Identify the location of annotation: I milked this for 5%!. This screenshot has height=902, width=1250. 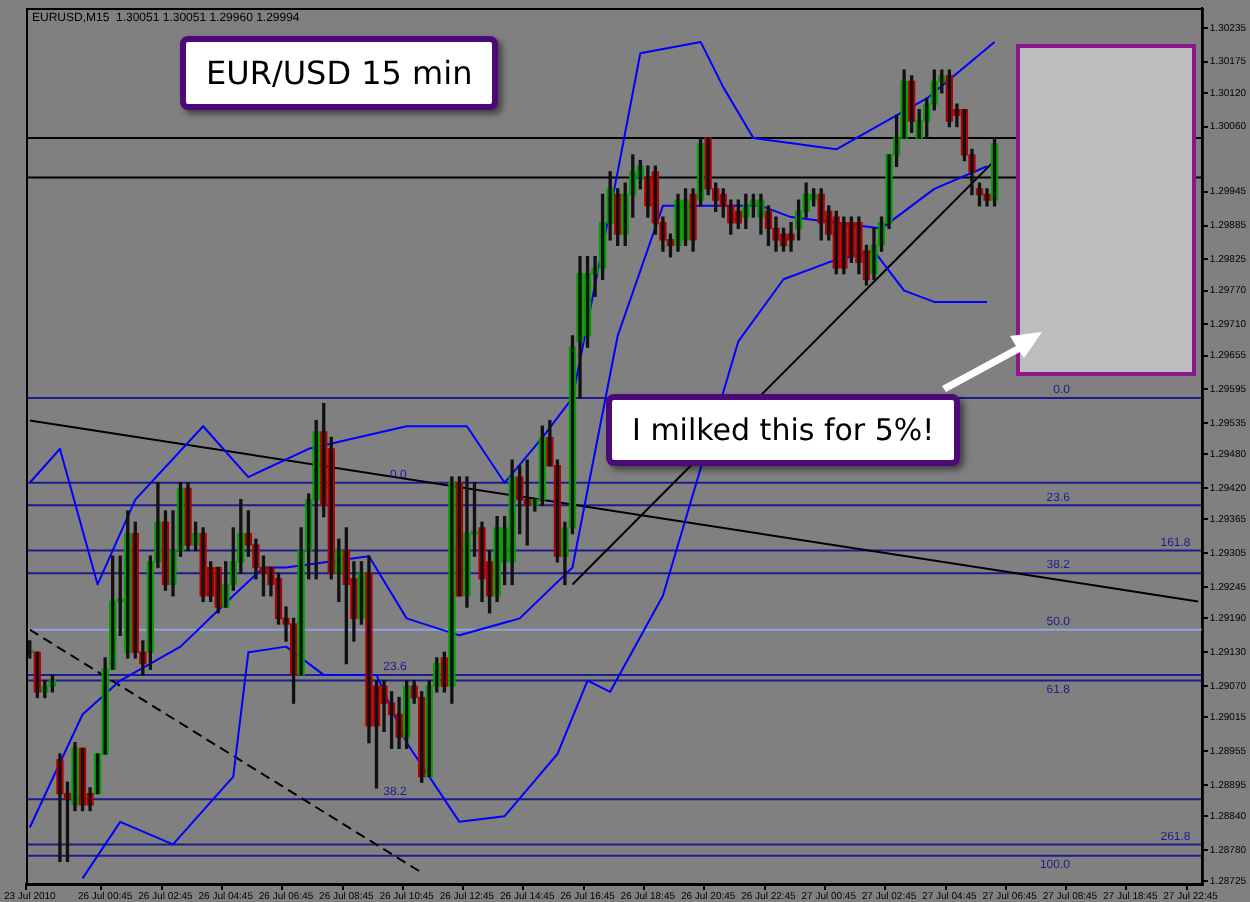
(783, 430).